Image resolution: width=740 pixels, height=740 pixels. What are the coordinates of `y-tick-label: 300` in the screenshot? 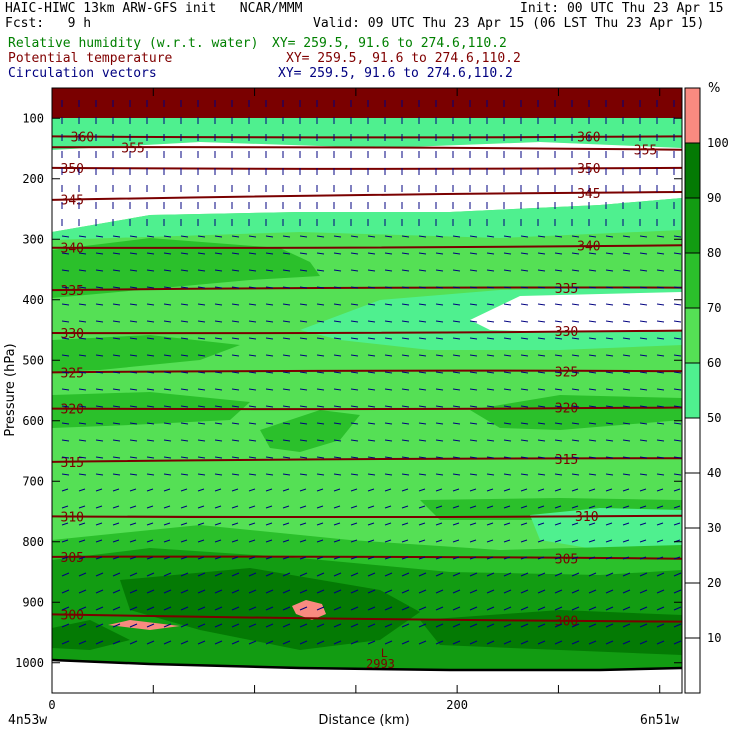 It's located at (33, 239).